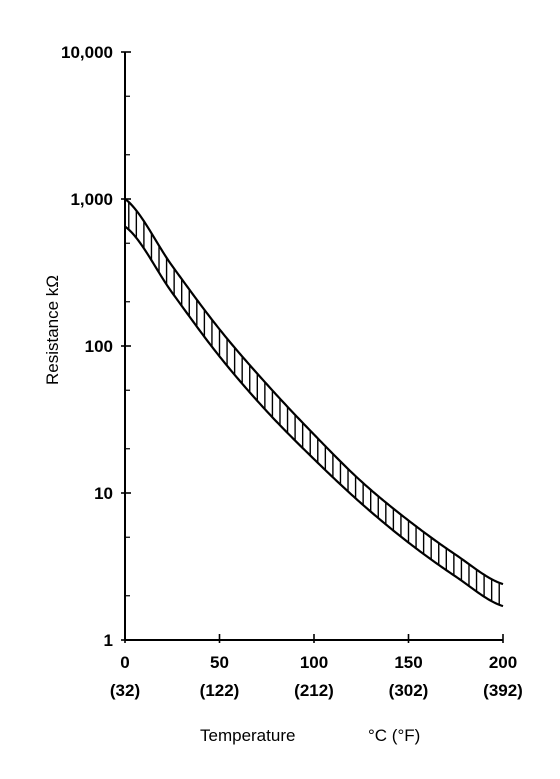 The height and width of the screenshot is (779, 560). What do you see at coordinates (87, 52) in the screenshot?
I see `y-tick-label: 10,000` at bounding box center [87, 52].